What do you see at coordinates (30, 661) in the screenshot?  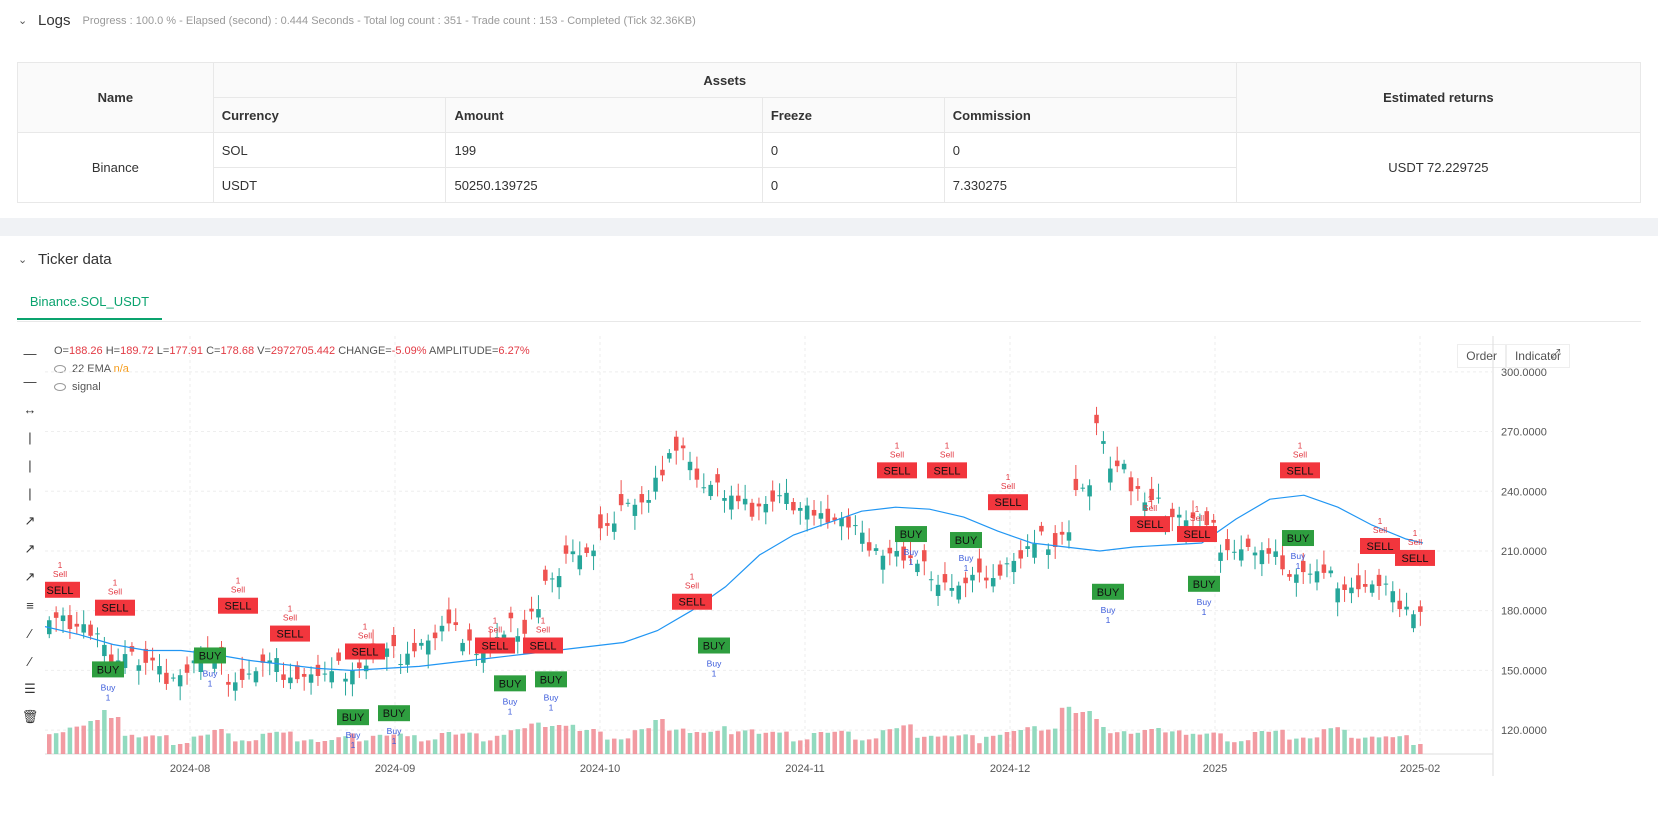 I see `fibonacci-icon: ∕` at bounding box center [30, 661].